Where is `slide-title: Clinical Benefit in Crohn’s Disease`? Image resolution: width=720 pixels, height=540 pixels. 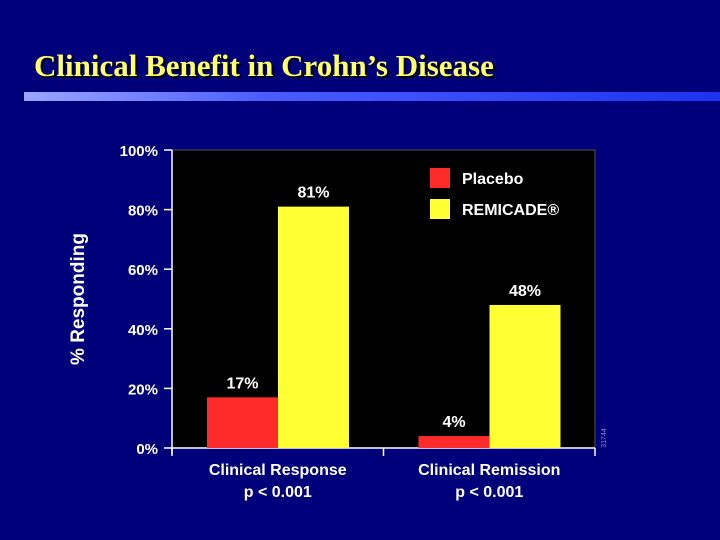 slide-title: Clinical Benefit in Crohn’s Disease is located at coordinates (264, 65).